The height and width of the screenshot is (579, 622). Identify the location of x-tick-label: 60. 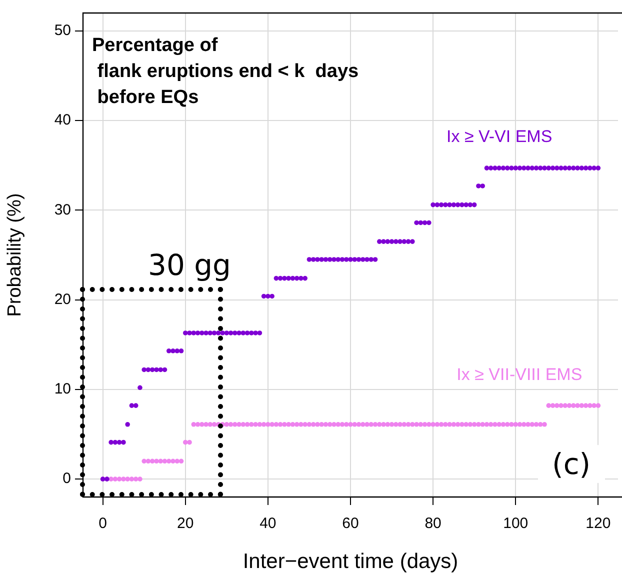
(350, 523).